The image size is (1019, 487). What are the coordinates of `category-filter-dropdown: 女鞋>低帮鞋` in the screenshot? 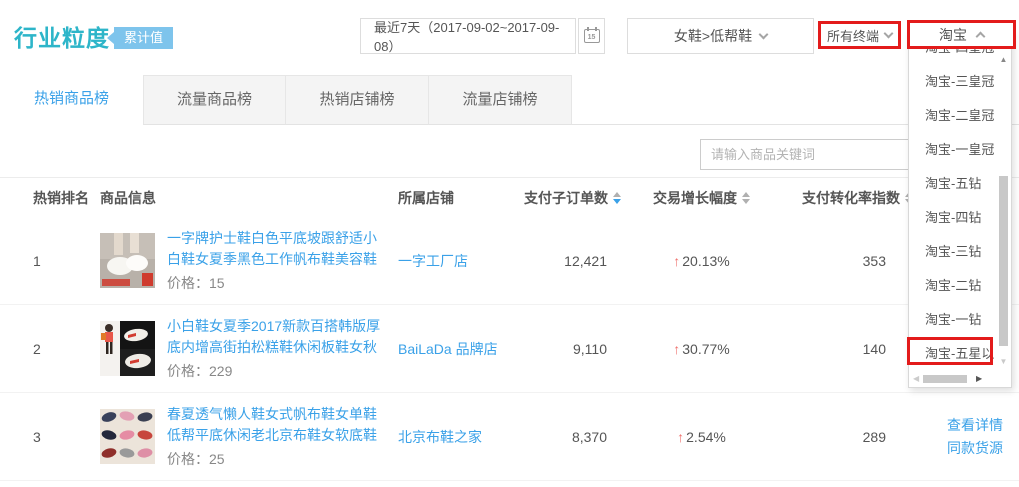 It's located at (720, 36).